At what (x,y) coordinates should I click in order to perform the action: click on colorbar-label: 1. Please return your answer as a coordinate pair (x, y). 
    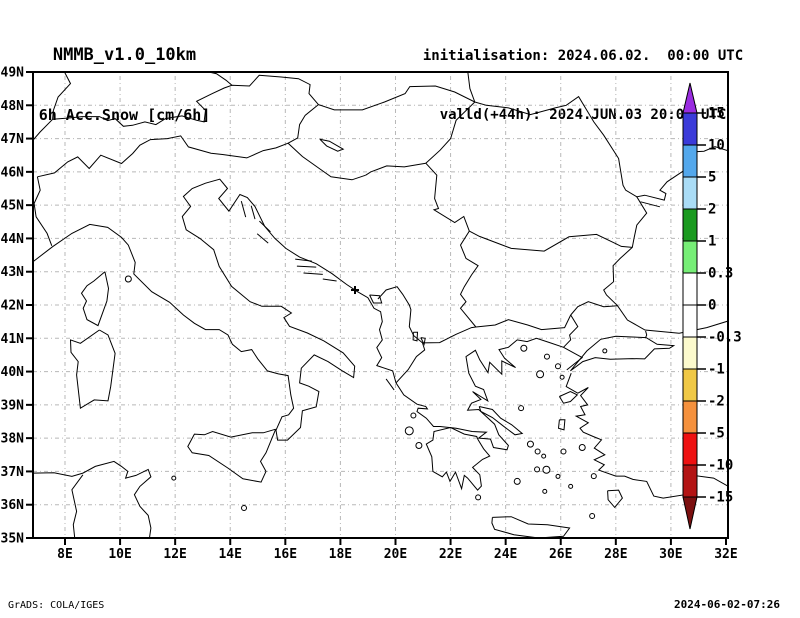
    Looking at the image, I should click on (712, 242).